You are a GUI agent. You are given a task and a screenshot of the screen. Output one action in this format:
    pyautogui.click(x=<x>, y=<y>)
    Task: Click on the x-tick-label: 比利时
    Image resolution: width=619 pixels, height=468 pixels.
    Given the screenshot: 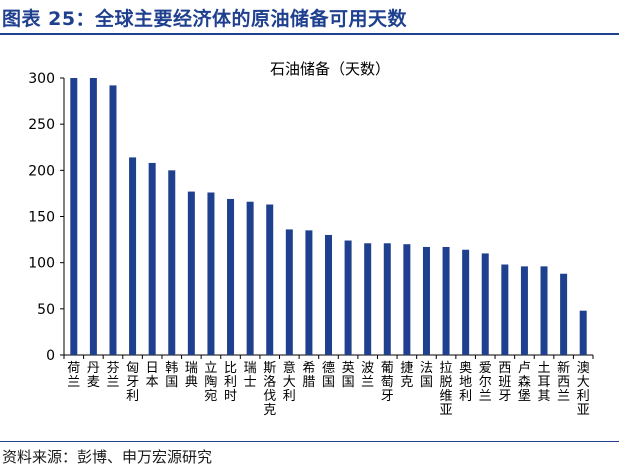 What is the action you would take?
    pyautogui.click(x=230, y=382)
    